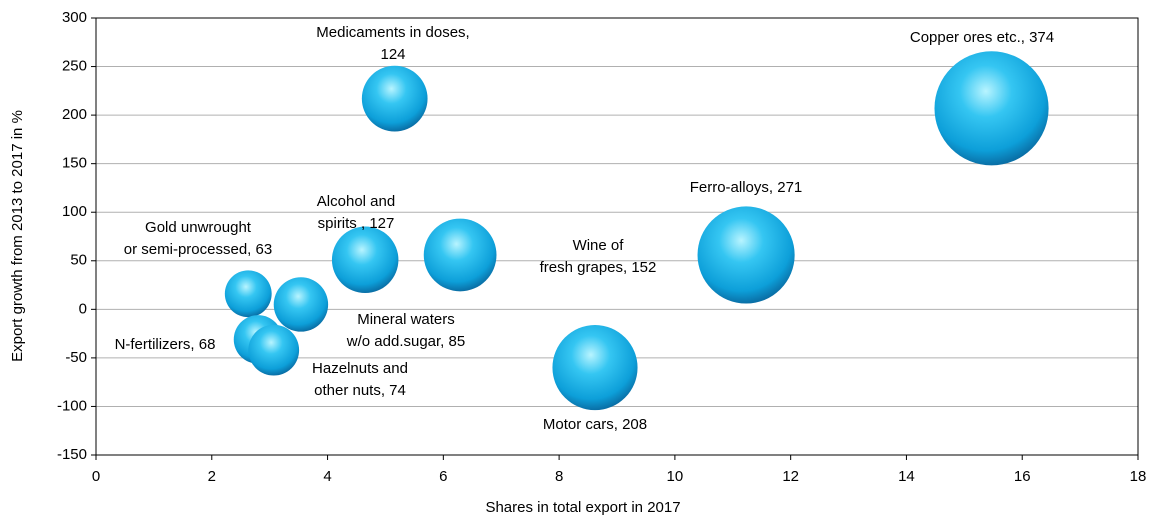 This screenshot has height=517, width=1152. What do you see at coordinates (405, 330) in the screenshot?
I see `bubble-label: Mineral waters w/o add.sugar, 85` at bounding box center [405, 330].